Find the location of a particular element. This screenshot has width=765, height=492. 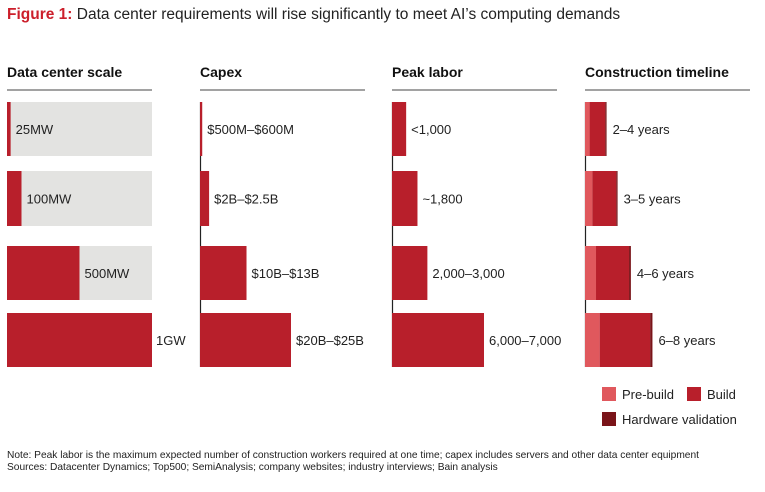

timeline-label-1: 3–5 years is located at coordinates (653, 199).